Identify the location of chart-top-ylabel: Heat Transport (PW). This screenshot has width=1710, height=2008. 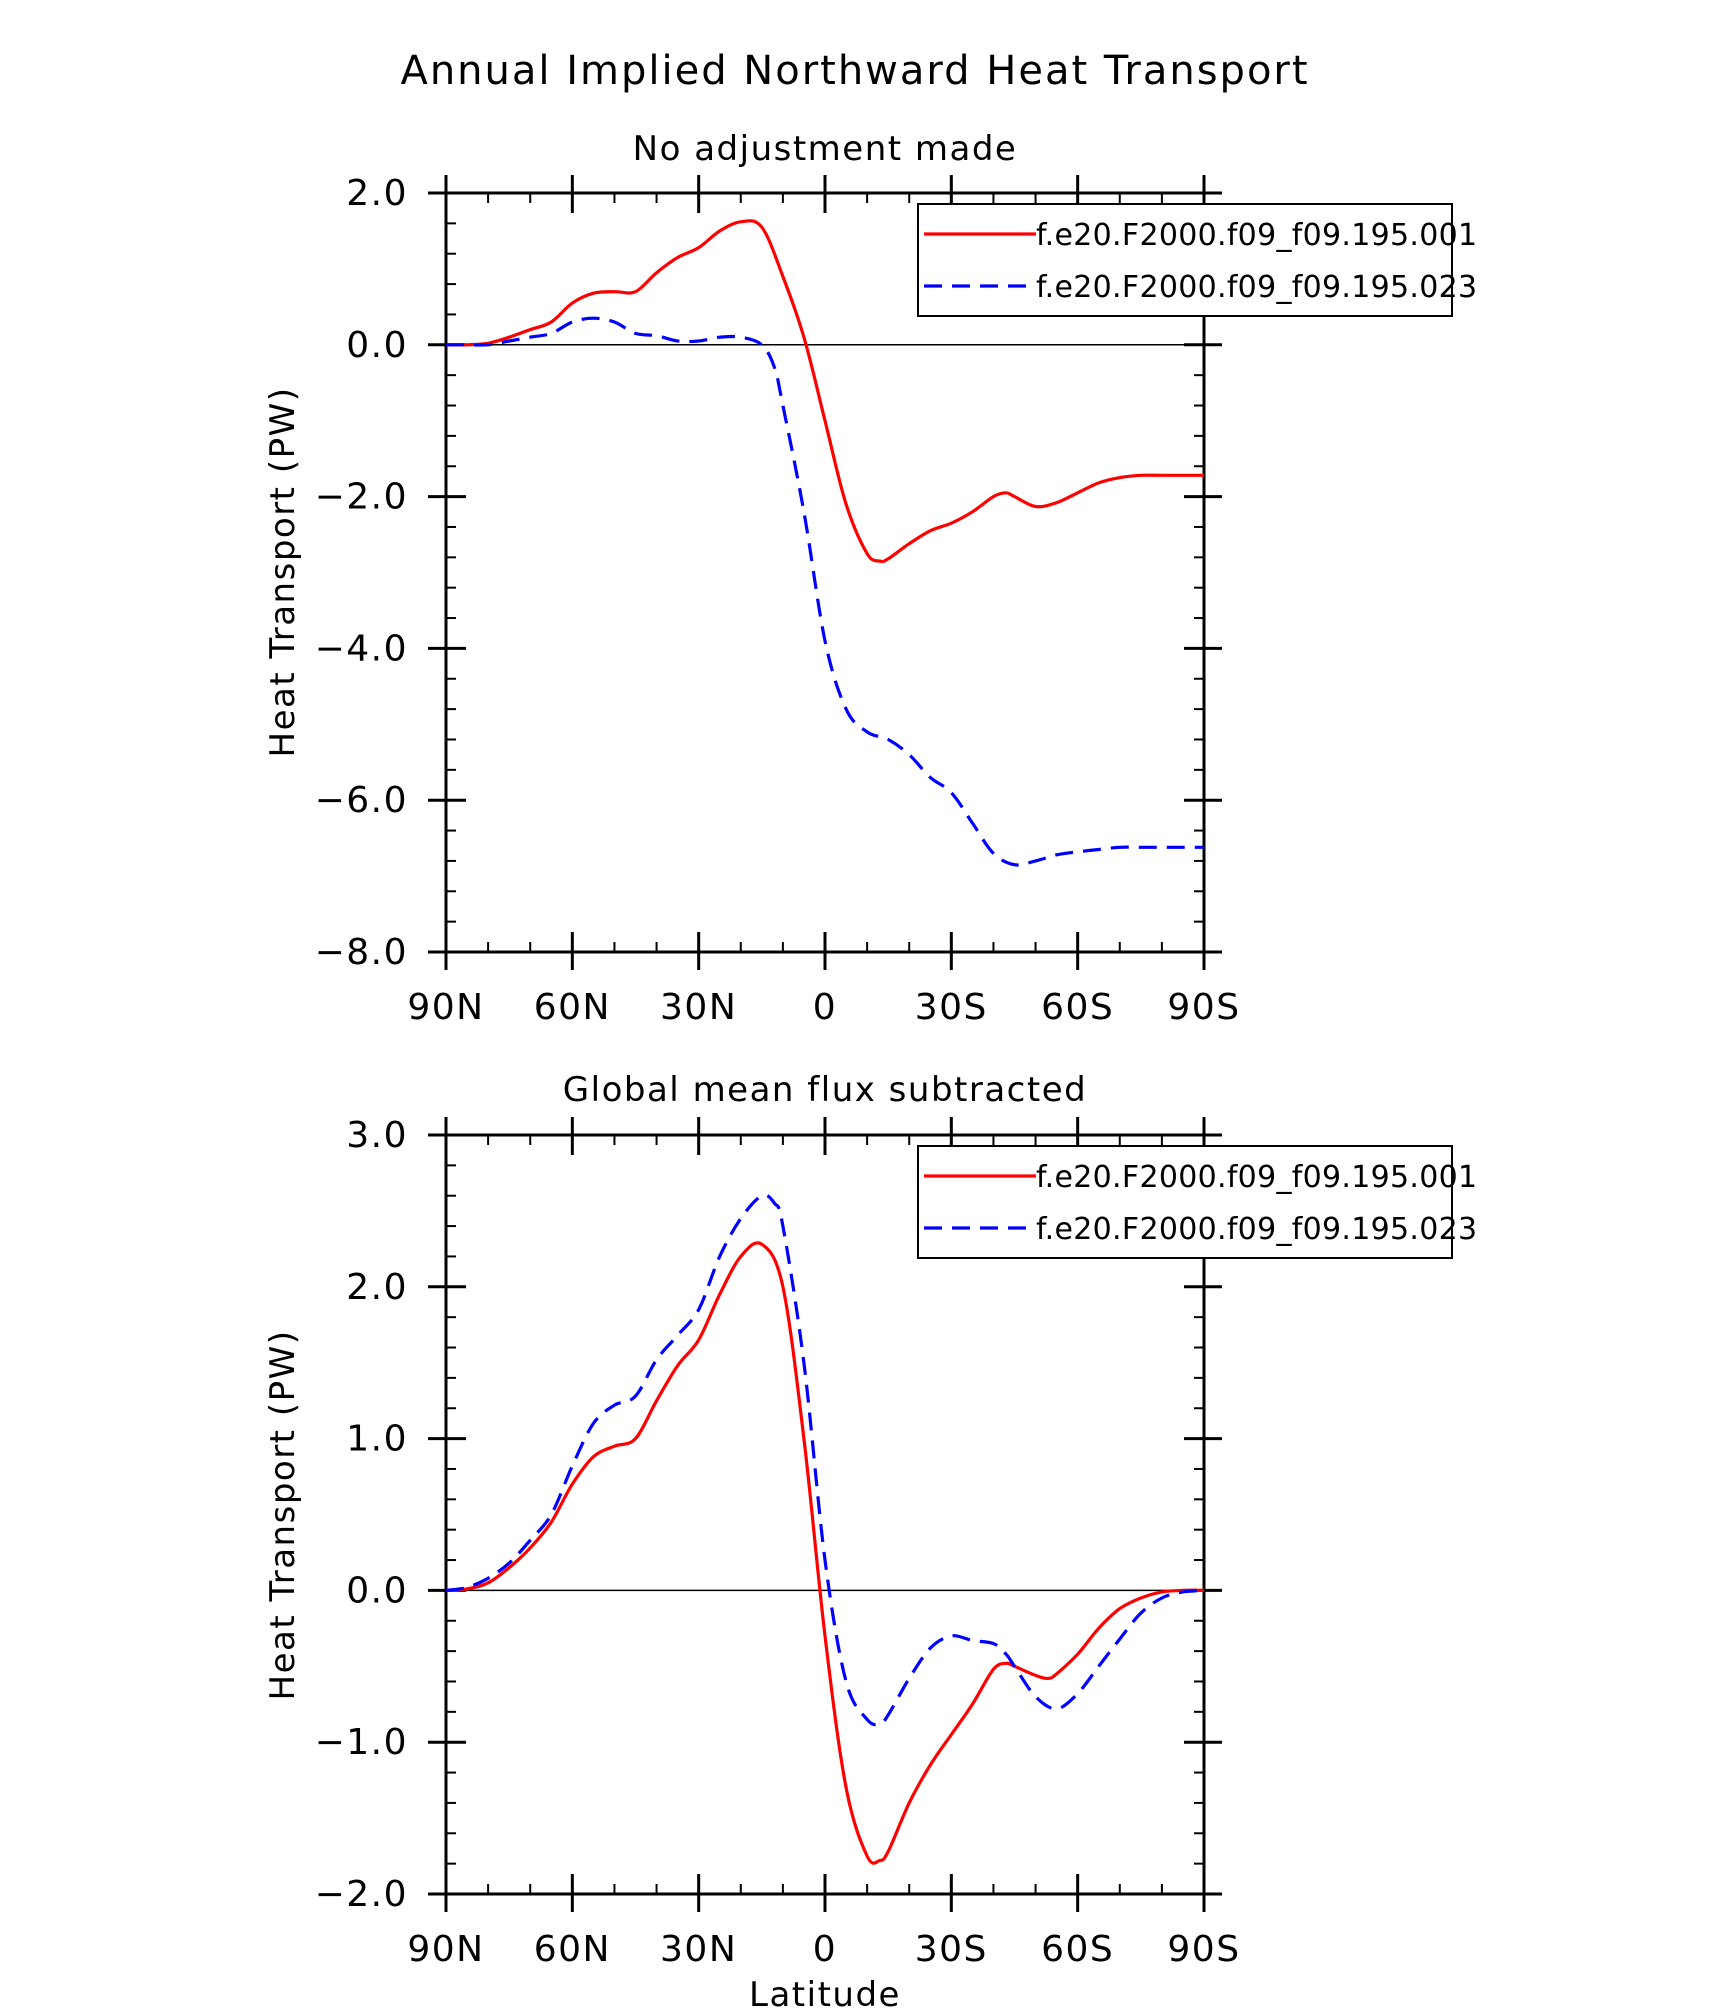
(283, 572).